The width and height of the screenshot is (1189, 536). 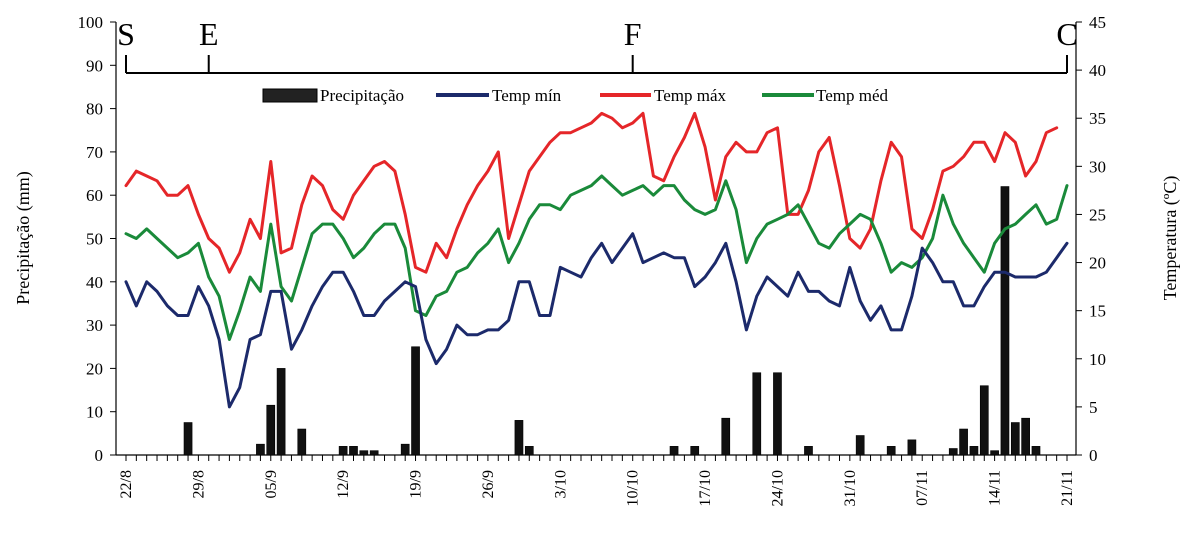 I want to click on left-tick-label: 90, so click(x=94, y=65).